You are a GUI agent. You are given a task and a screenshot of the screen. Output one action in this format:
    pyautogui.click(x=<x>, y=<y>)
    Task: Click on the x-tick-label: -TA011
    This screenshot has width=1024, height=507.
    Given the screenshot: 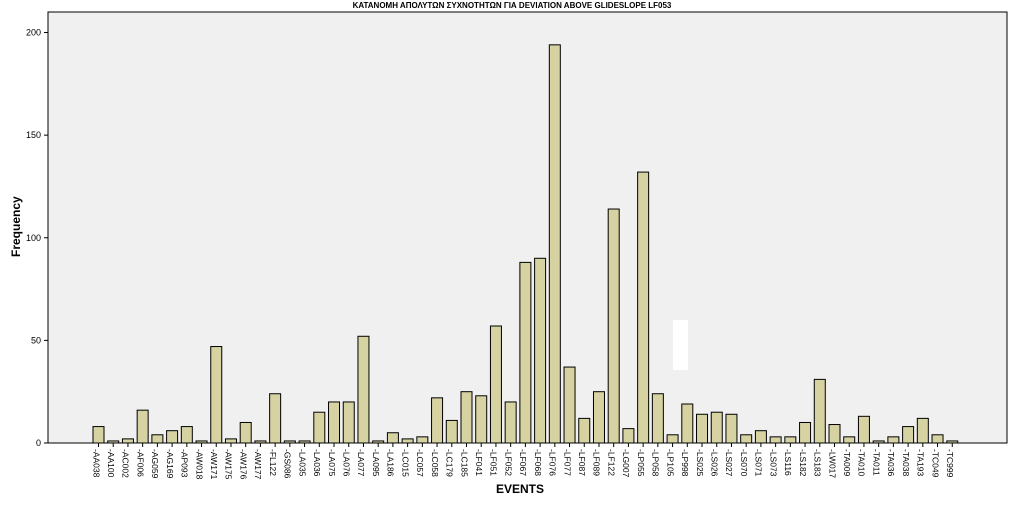 What is the action you would take?
    pyautogui.click(x=876, y=462)
    